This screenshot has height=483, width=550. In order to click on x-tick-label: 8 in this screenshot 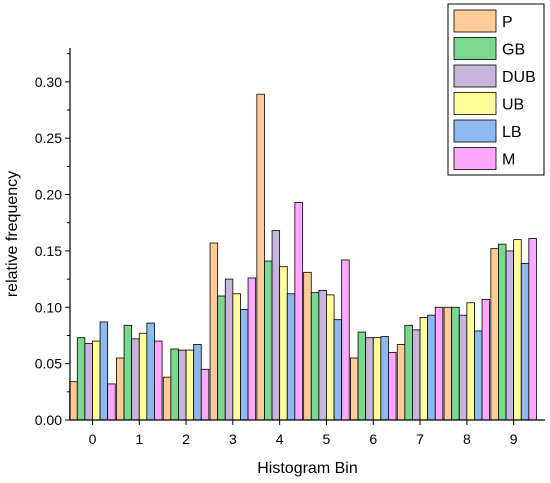, I will do `click(467, 439)`.